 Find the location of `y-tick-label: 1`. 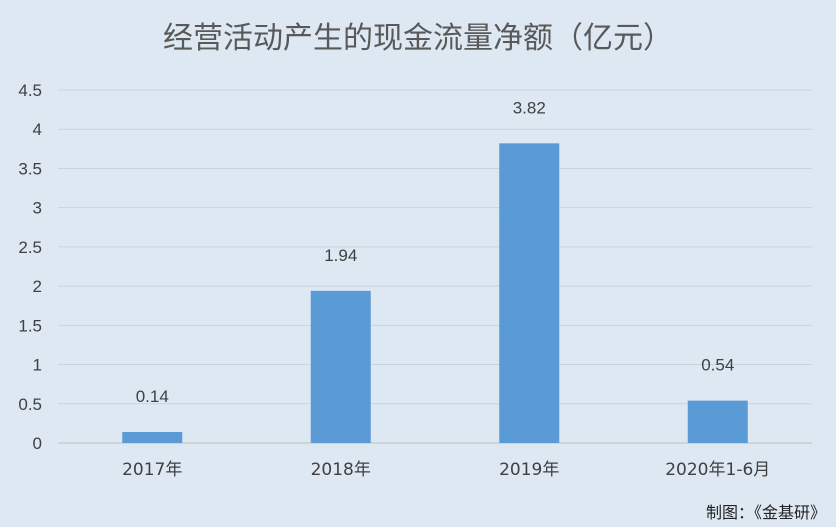

y-tick-label: 1 is located at coordinates (37, 365).